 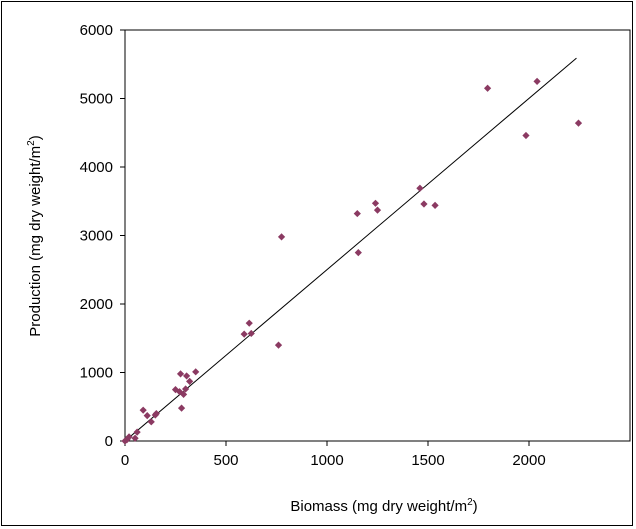 I want to click on y-tick-label: 4000, so click(x=96, y=167).